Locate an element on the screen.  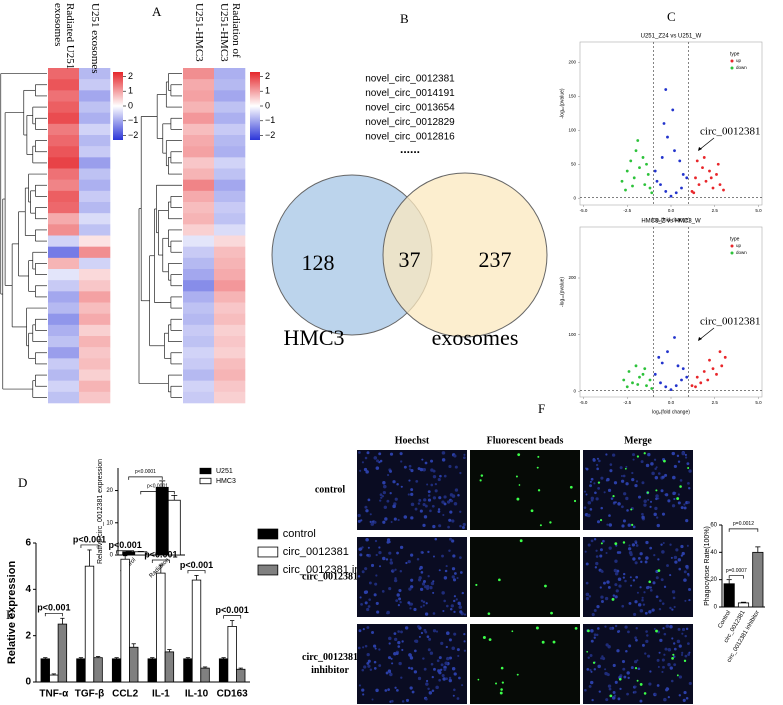
annotation-arrow is located at coordinates (706, 144).